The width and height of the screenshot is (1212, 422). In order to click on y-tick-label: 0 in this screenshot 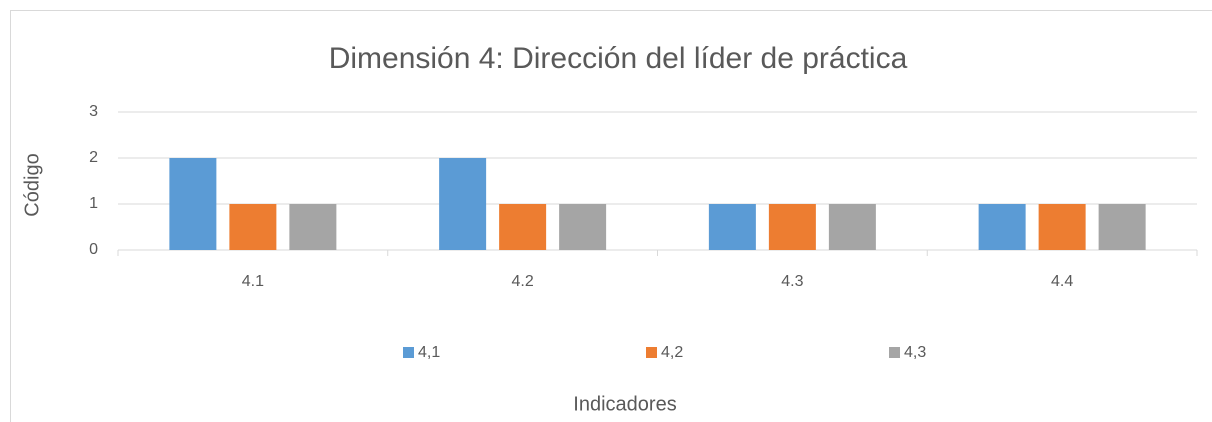, I will do `click(93, 249)`.